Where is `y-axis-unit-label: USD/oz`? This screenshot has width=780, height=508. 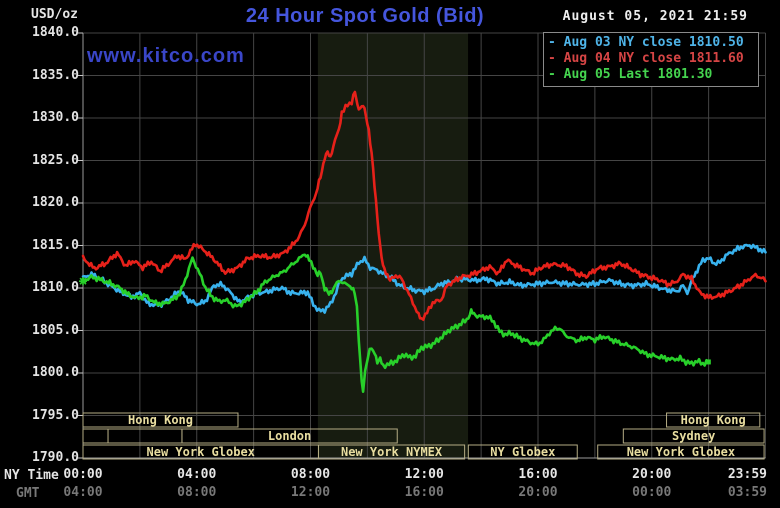 y-axis-unit-label: USD/oz is located at coordinates (54, 14).